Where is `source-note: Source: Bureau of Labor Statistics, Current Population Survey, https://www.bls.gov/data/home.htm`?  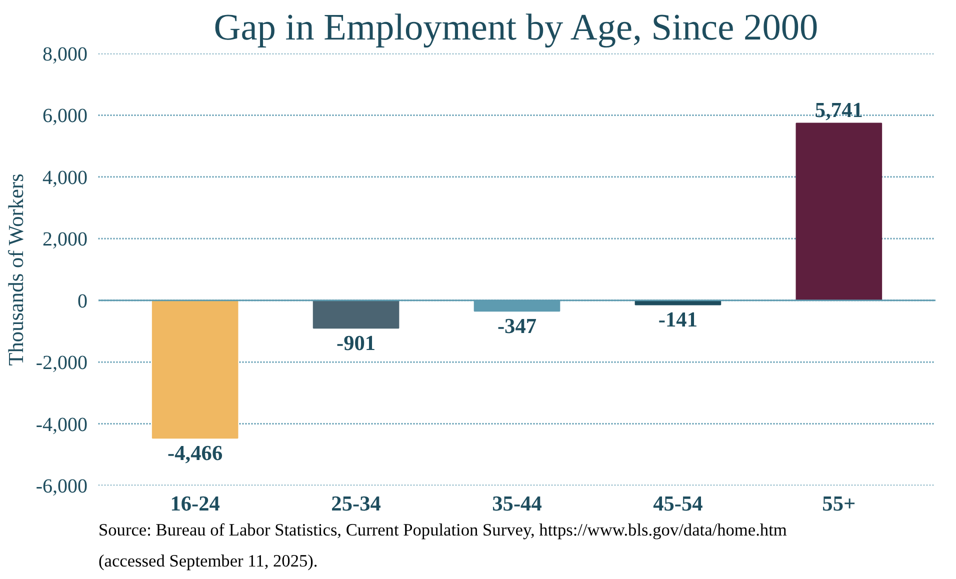 source-note: Source: Bureau of Labor Statistics, Current Population Survey, https://www.bls.gov/data/home.htm is located at coordinates (443, 530).